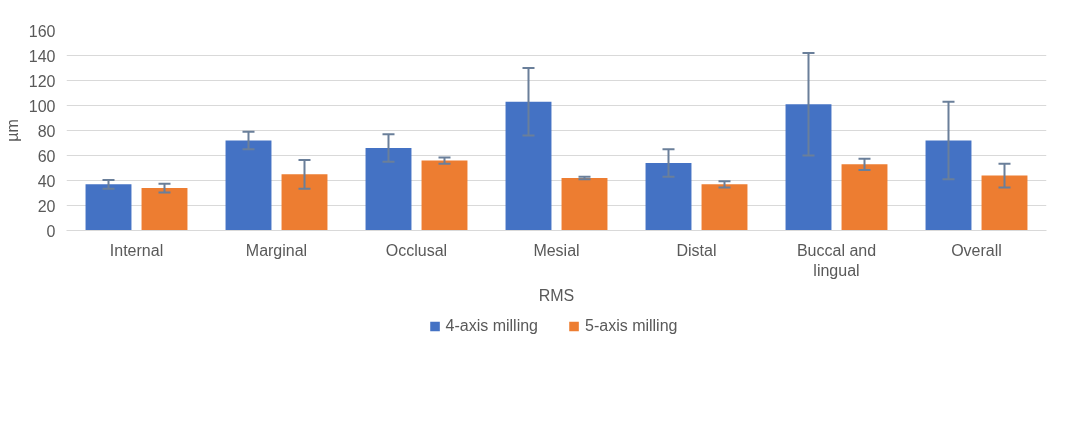 The width and height of the screenshot is (1090, 421). Describe the element at coordinates (46, 131) in the screenshot. I see `y-tick-label: 80` at that location.